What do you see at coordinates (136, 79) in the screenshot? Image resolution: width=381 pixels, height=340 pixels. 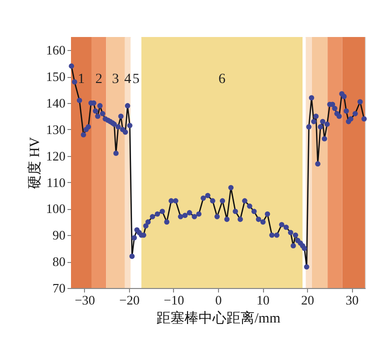 I see `band-label: 5` at bounding box center [136, 79].